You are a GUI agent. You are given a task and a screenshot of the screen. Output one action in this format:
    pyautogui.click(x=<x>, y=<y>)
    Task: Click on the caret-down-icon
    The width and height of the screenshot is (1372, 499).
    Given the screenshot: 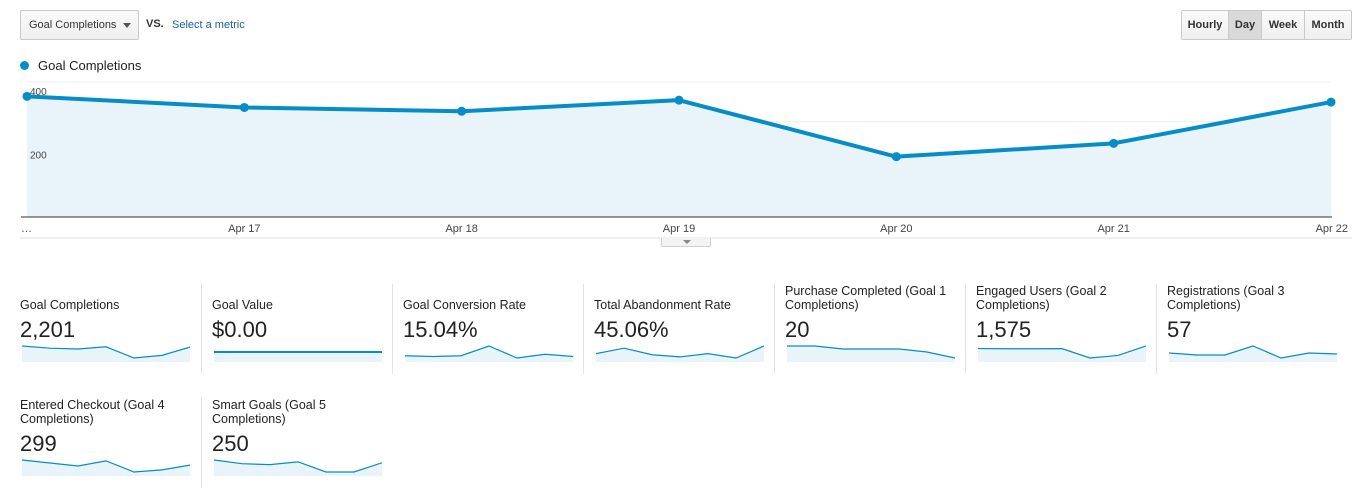 What is the action you would take?
    pyautogui.click(x=687, y=242)
    